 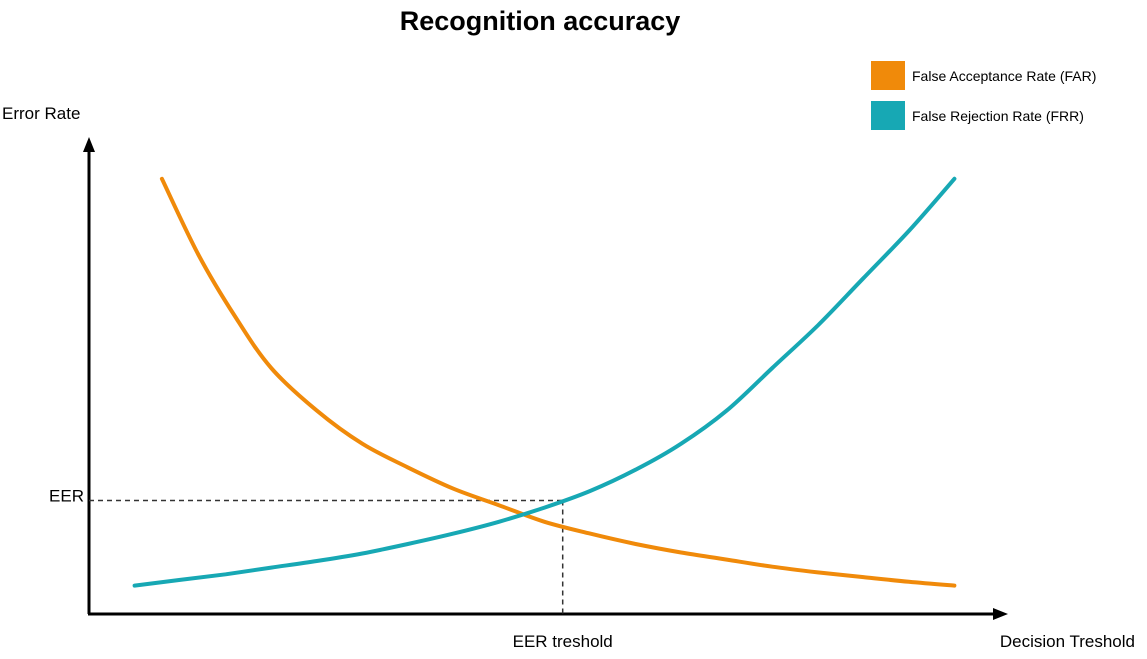 I want to click on eer-tick-label: EER, so click(x=66, y=496).